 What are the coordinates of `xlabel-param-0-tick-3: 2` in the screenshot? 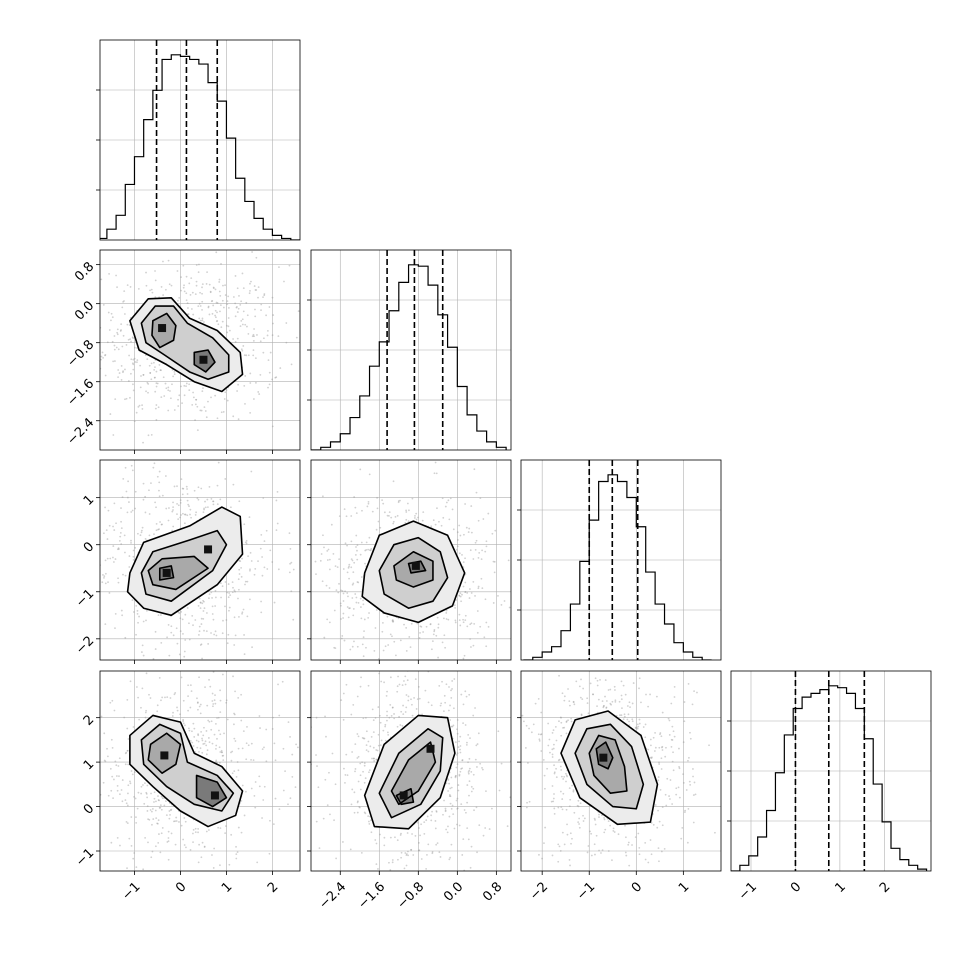 It's located at (273, 887).